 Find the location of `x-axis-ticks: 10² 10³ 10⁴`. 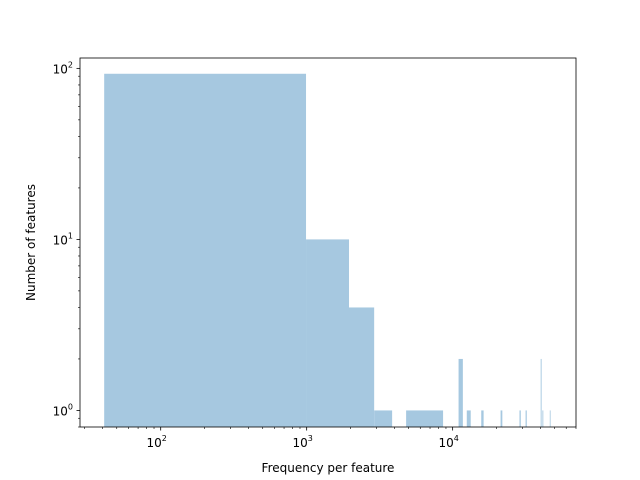

x-axis-ticks: 10² 10³ 10⁴ is located at coordinates (330, 438).